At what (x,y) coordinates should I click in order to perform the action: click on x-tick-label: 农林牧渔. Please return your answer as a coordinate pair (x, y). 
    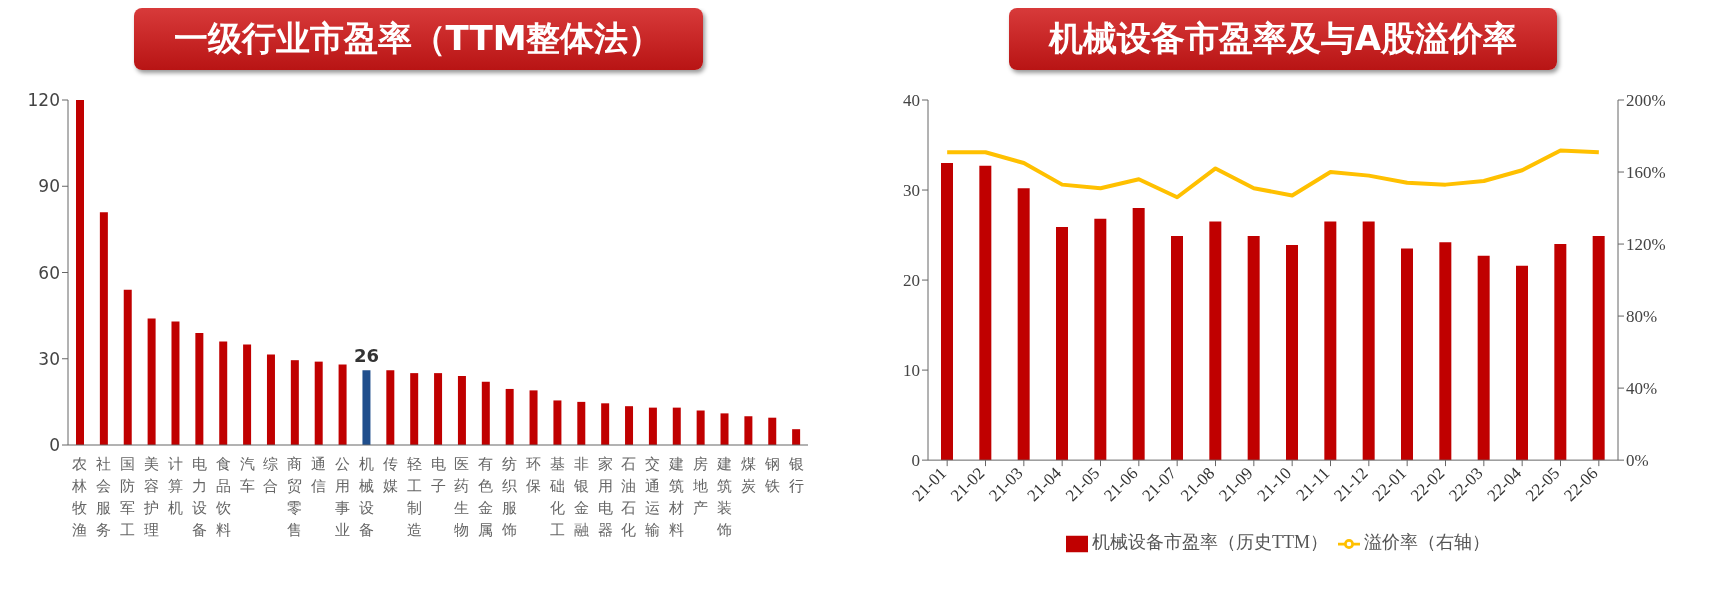
    Looking at the image, I should click on (79, 497).